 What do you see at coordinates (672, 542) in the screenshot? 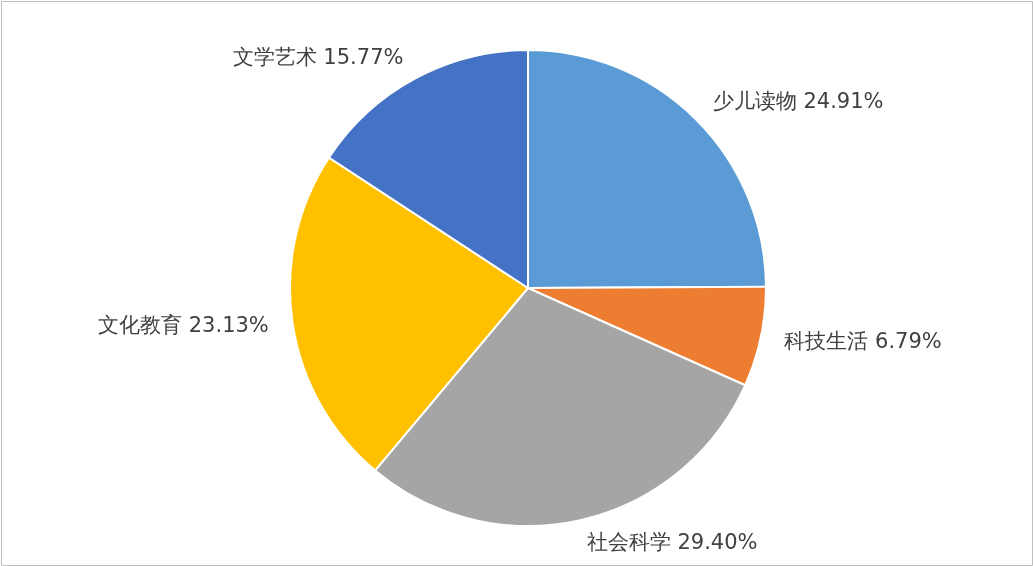
I see `slice-label: 社会科学 29.40%` at bounding box center [672, 542].